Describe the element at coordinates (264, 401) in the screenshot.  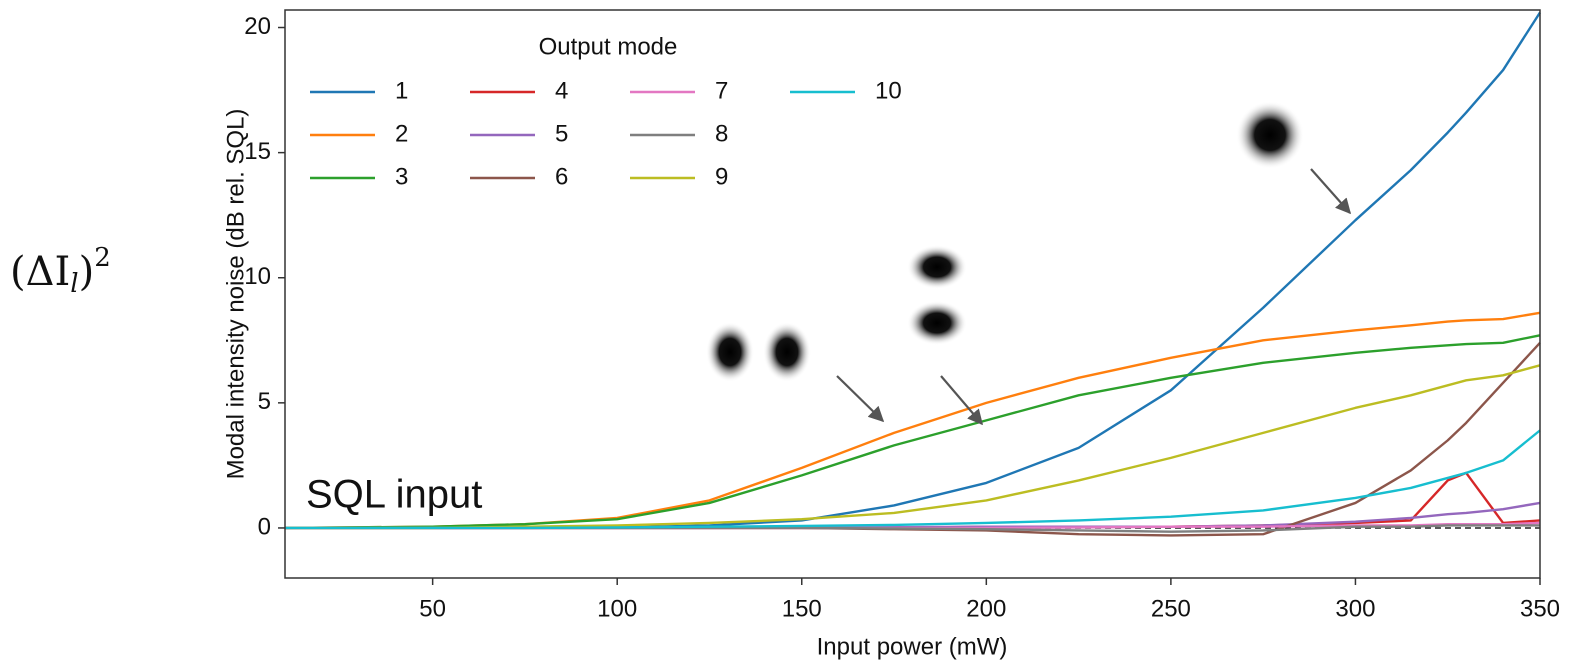
I see `y-tick-label: 5` at that location.